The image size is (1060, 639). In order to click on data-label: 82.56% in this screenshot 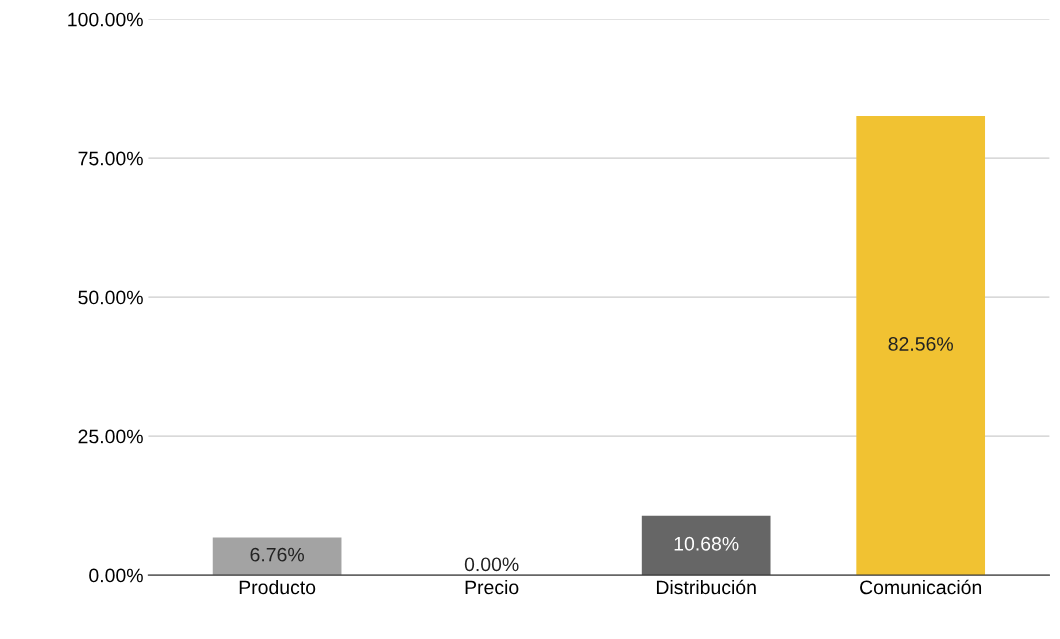, I will do `click(920, 344)`.